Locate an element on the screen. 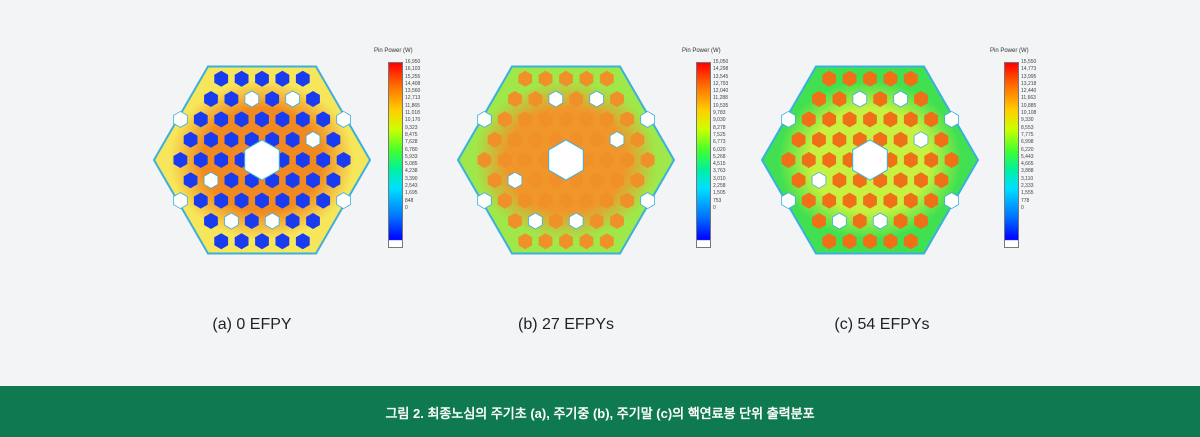 The image size is (1200, 437). legend-tick-label: 4,665 is located at coordinates (1027, 164).